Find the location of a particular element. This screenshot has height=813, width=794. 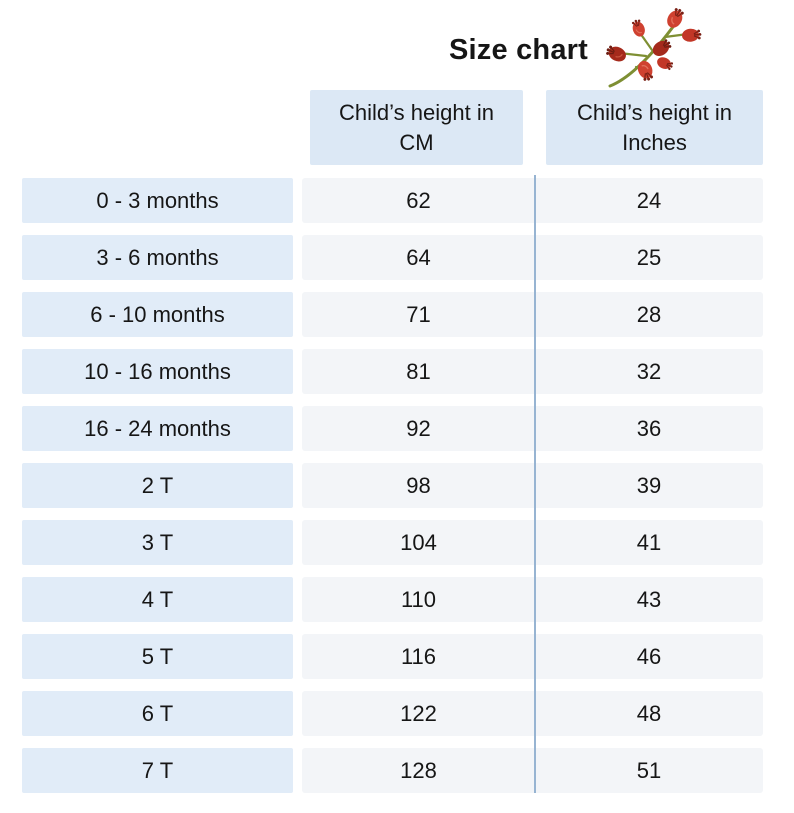

size-label-cell: 3 T is located at coordinates (157, 542).